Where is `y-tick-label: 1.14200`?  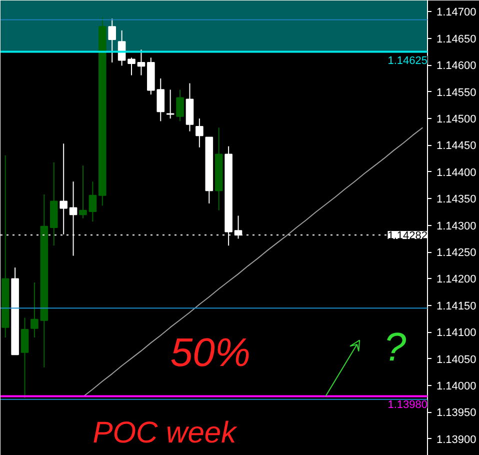 y-tick-label: 1.14200 is located at coordinates (456, 280).